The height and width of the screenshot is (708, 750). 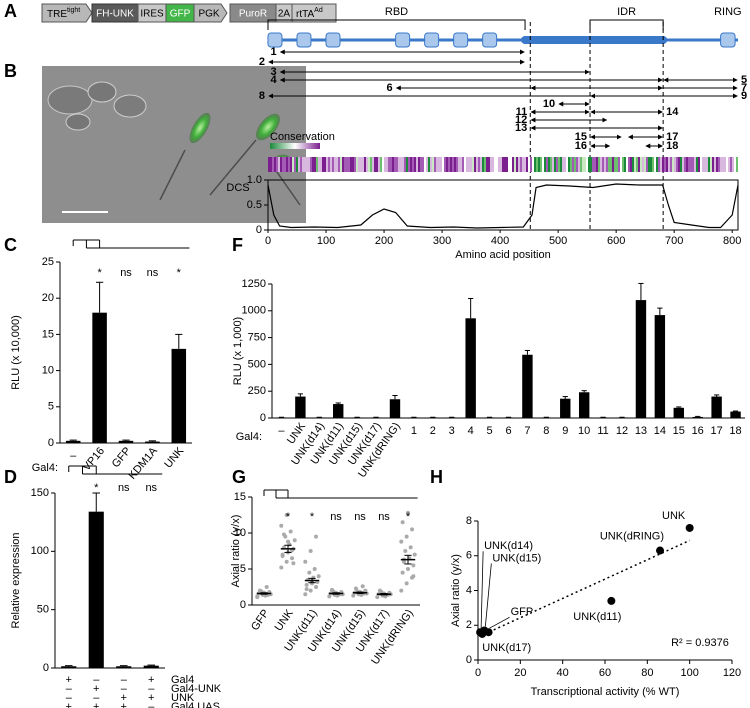 I want to click on x-tick-label: 17, so click(x=716, y=431).